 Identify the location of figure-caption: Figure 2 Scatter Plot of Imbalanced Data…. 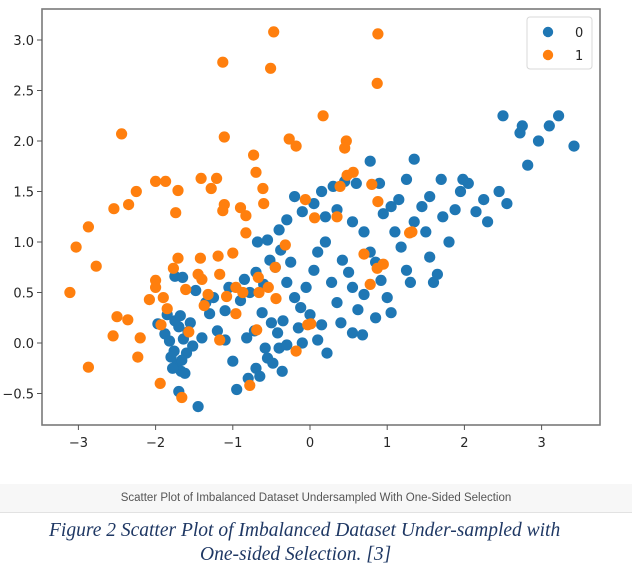
(320, 543).